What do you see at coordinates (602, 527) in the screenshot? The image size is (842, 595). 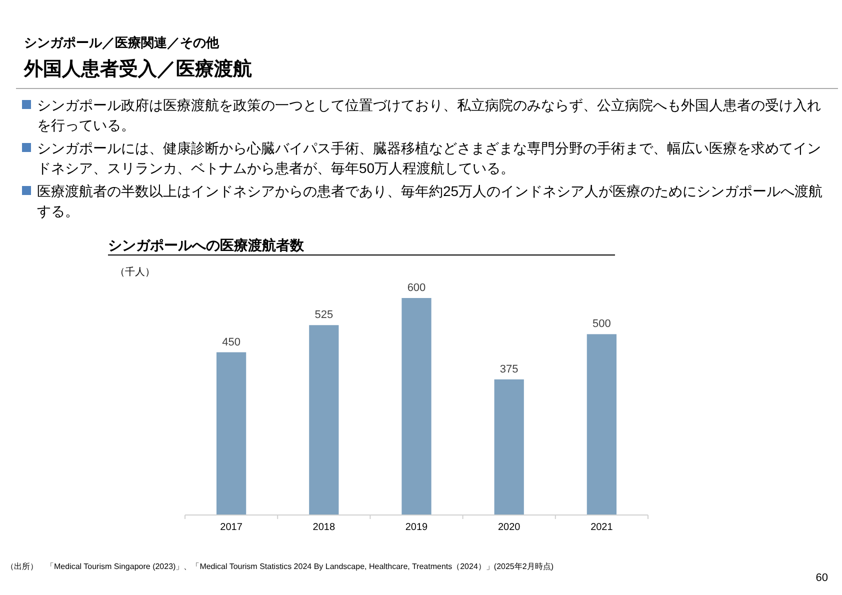 I see `x-tick-label: 2021` at bounding box center [602, 527].